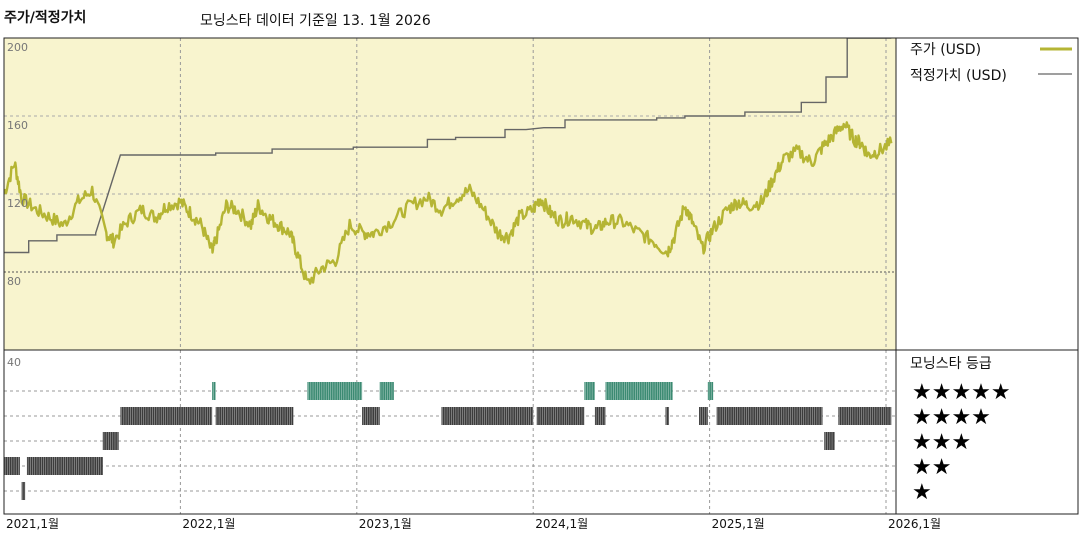 The image size is (1080, 544). I want to click on rating-legend: 모닝스타 등급 ★★★★★★★★★★★★★★★, so click(960, 430).